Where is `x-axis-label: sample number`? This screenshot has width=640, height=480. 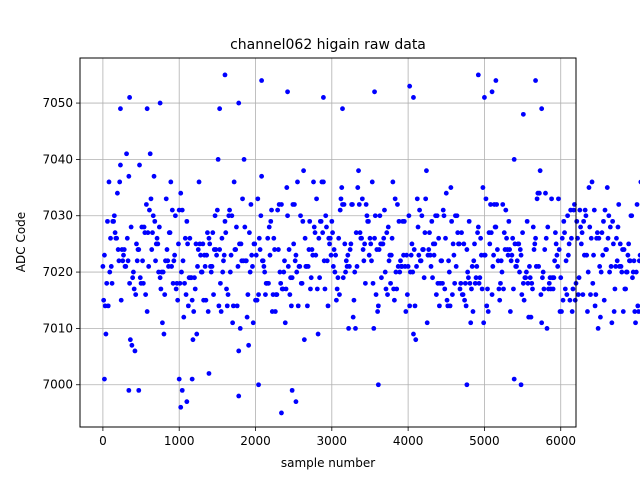 x-axis-label: sample number is located at coordinates (328, 463).